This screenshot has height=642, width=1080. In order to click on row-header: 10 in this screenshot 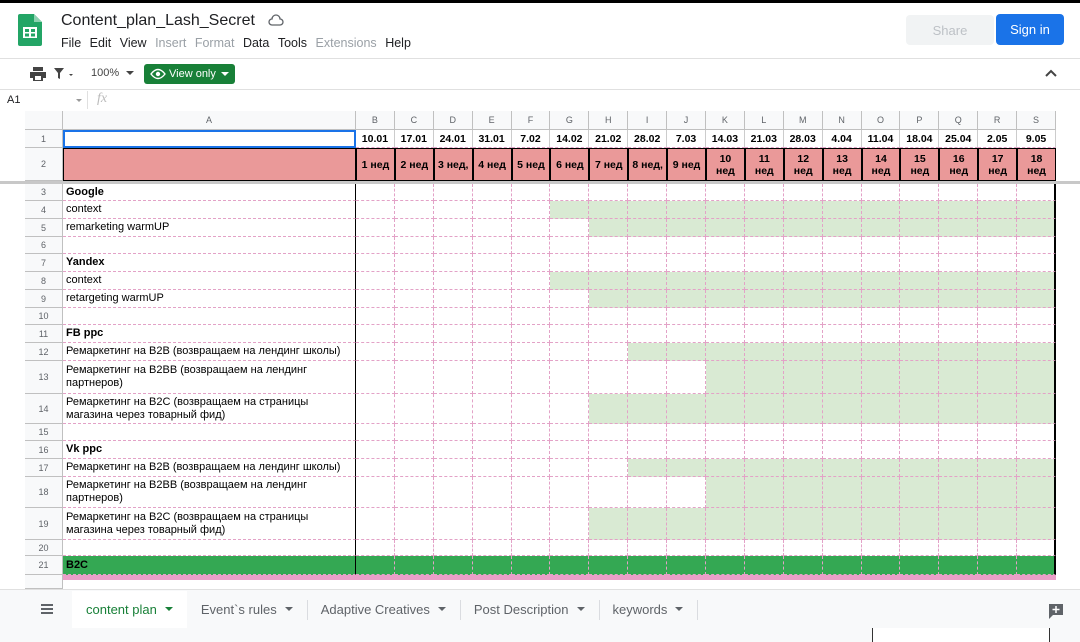, I will do `click(44, 316)`.